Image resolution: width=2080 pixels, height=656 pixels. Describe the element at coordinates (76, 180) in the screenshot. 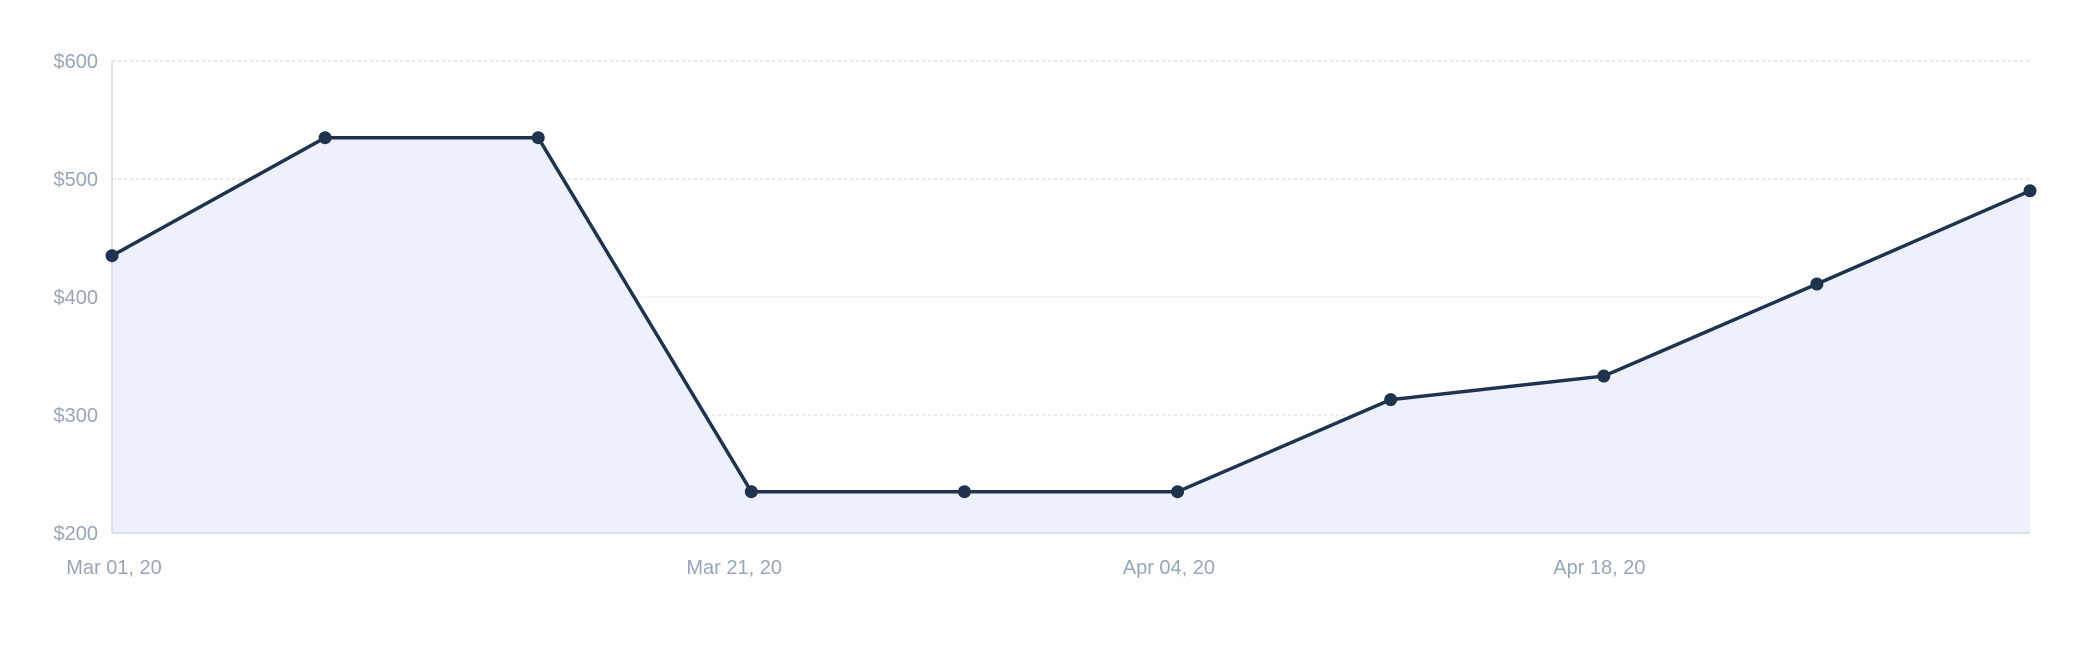

I see `y-tick-label: $500` at that location.